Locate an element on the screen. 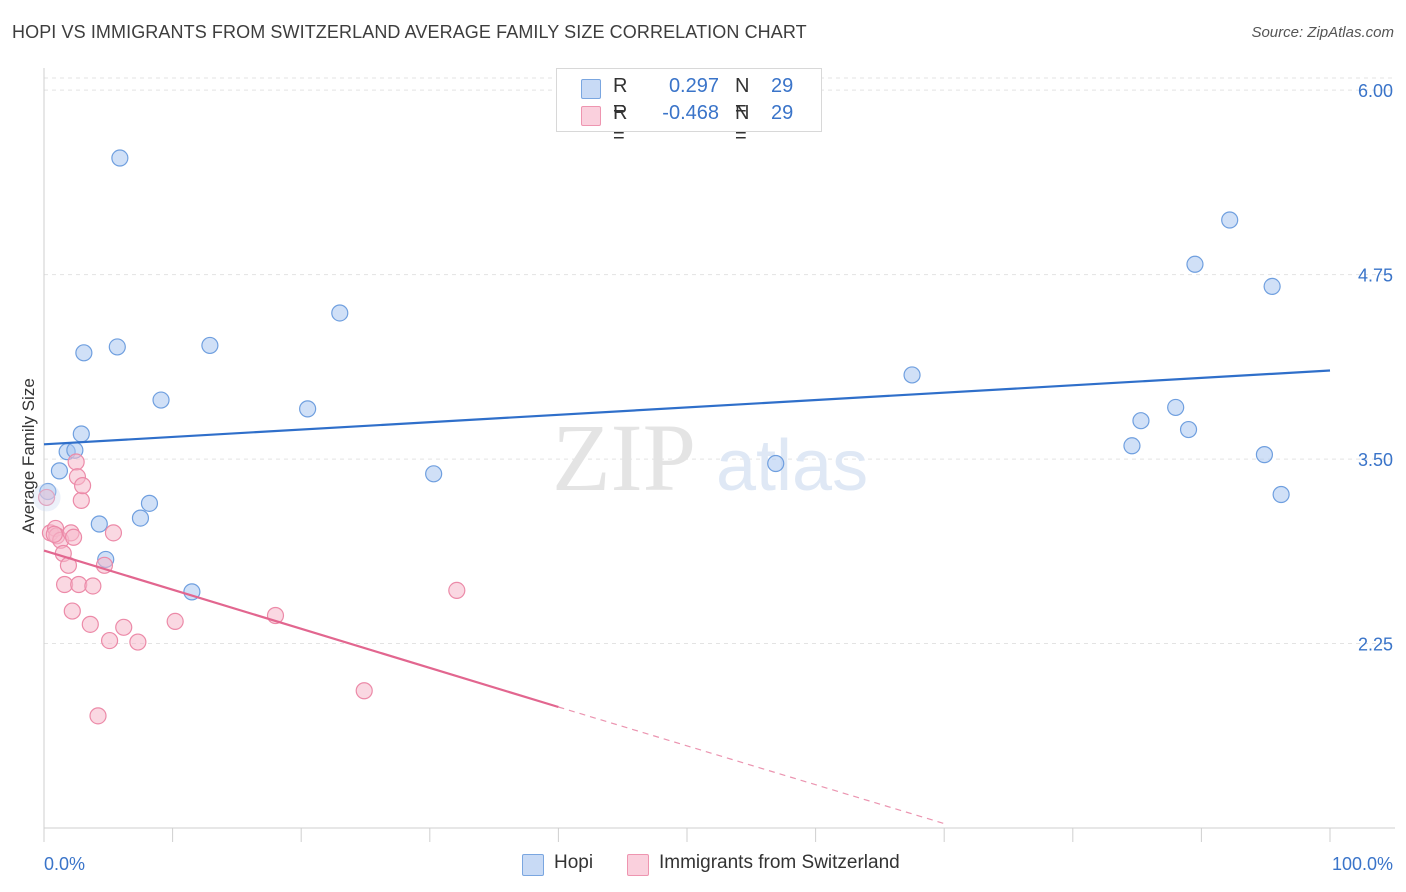  y-tick-label: 2.25 is located at coordinates (1375, 645).